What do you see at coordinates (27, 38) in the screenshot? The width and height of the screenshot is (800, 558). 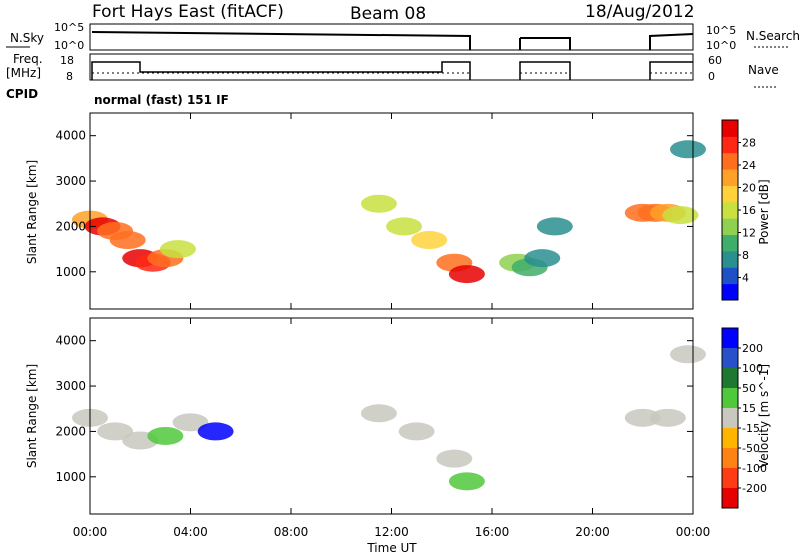 I see `nsky-label: N.Sky` at bounding box center [27, 38].